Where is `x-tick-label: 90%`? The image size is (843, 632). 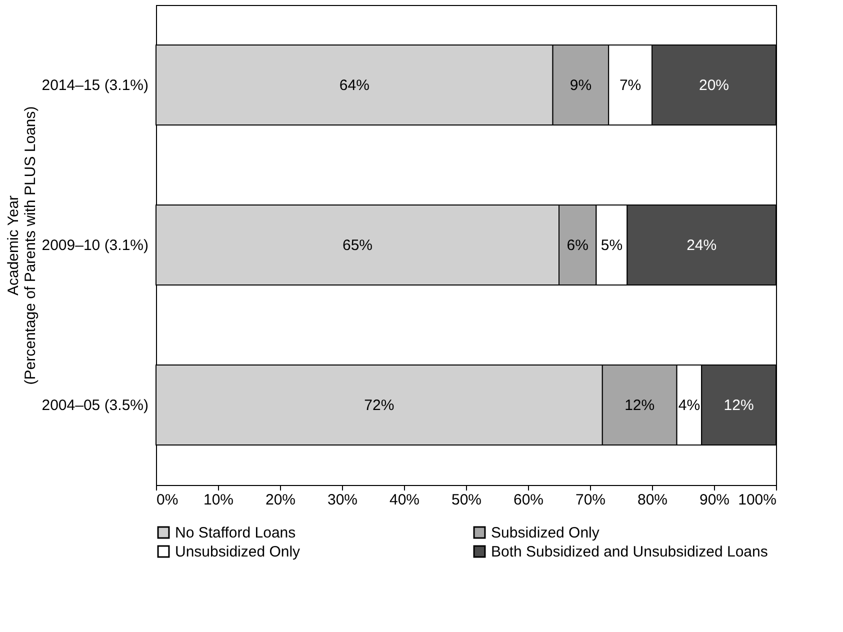 x-tick-label: 90% is located at coordinates (714, 500).